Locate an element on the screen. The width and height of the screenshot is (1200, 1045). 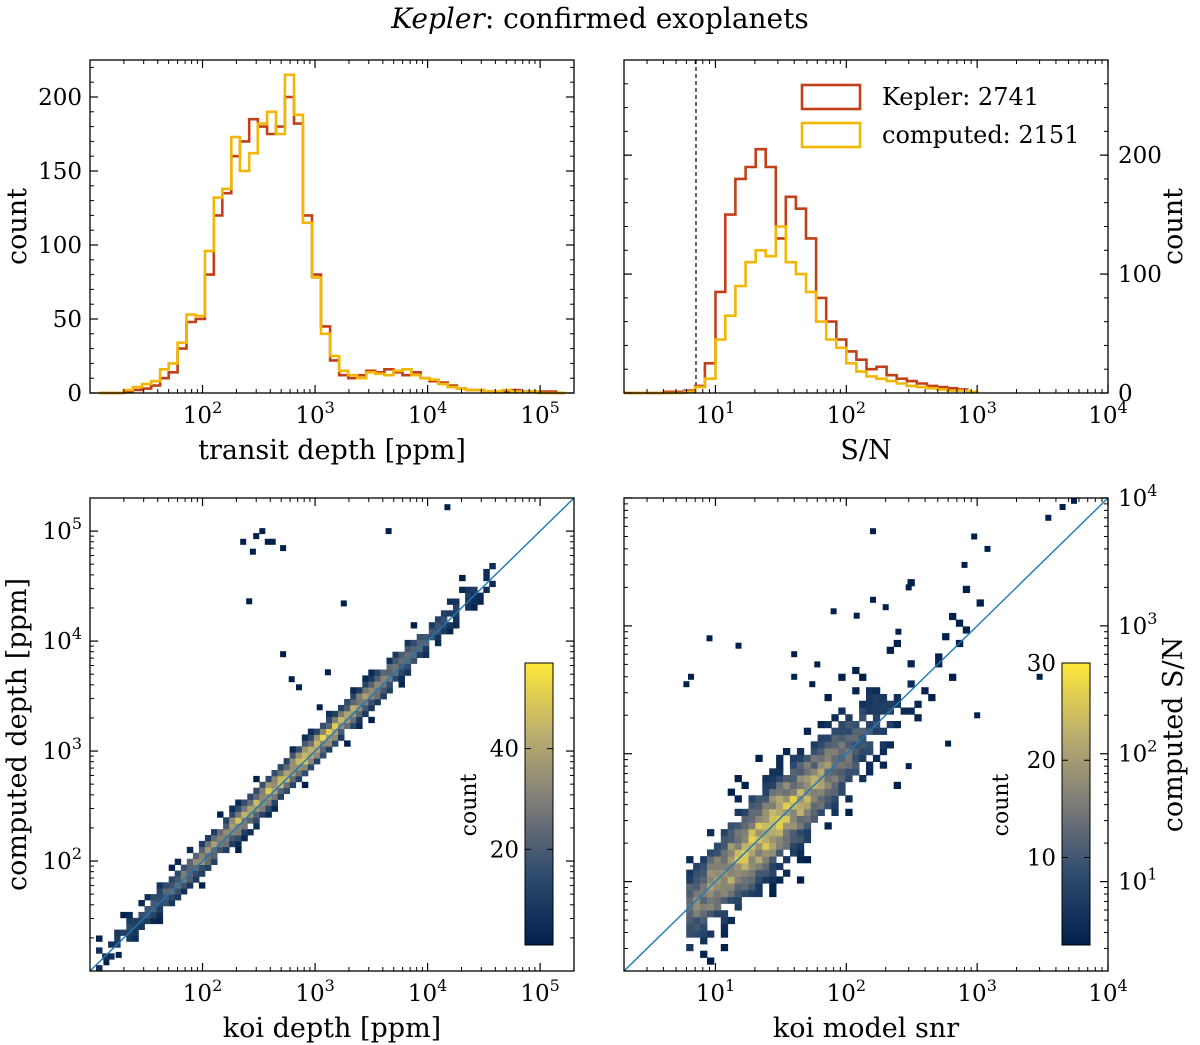
plot-frame is located at coordinates (332, 226).